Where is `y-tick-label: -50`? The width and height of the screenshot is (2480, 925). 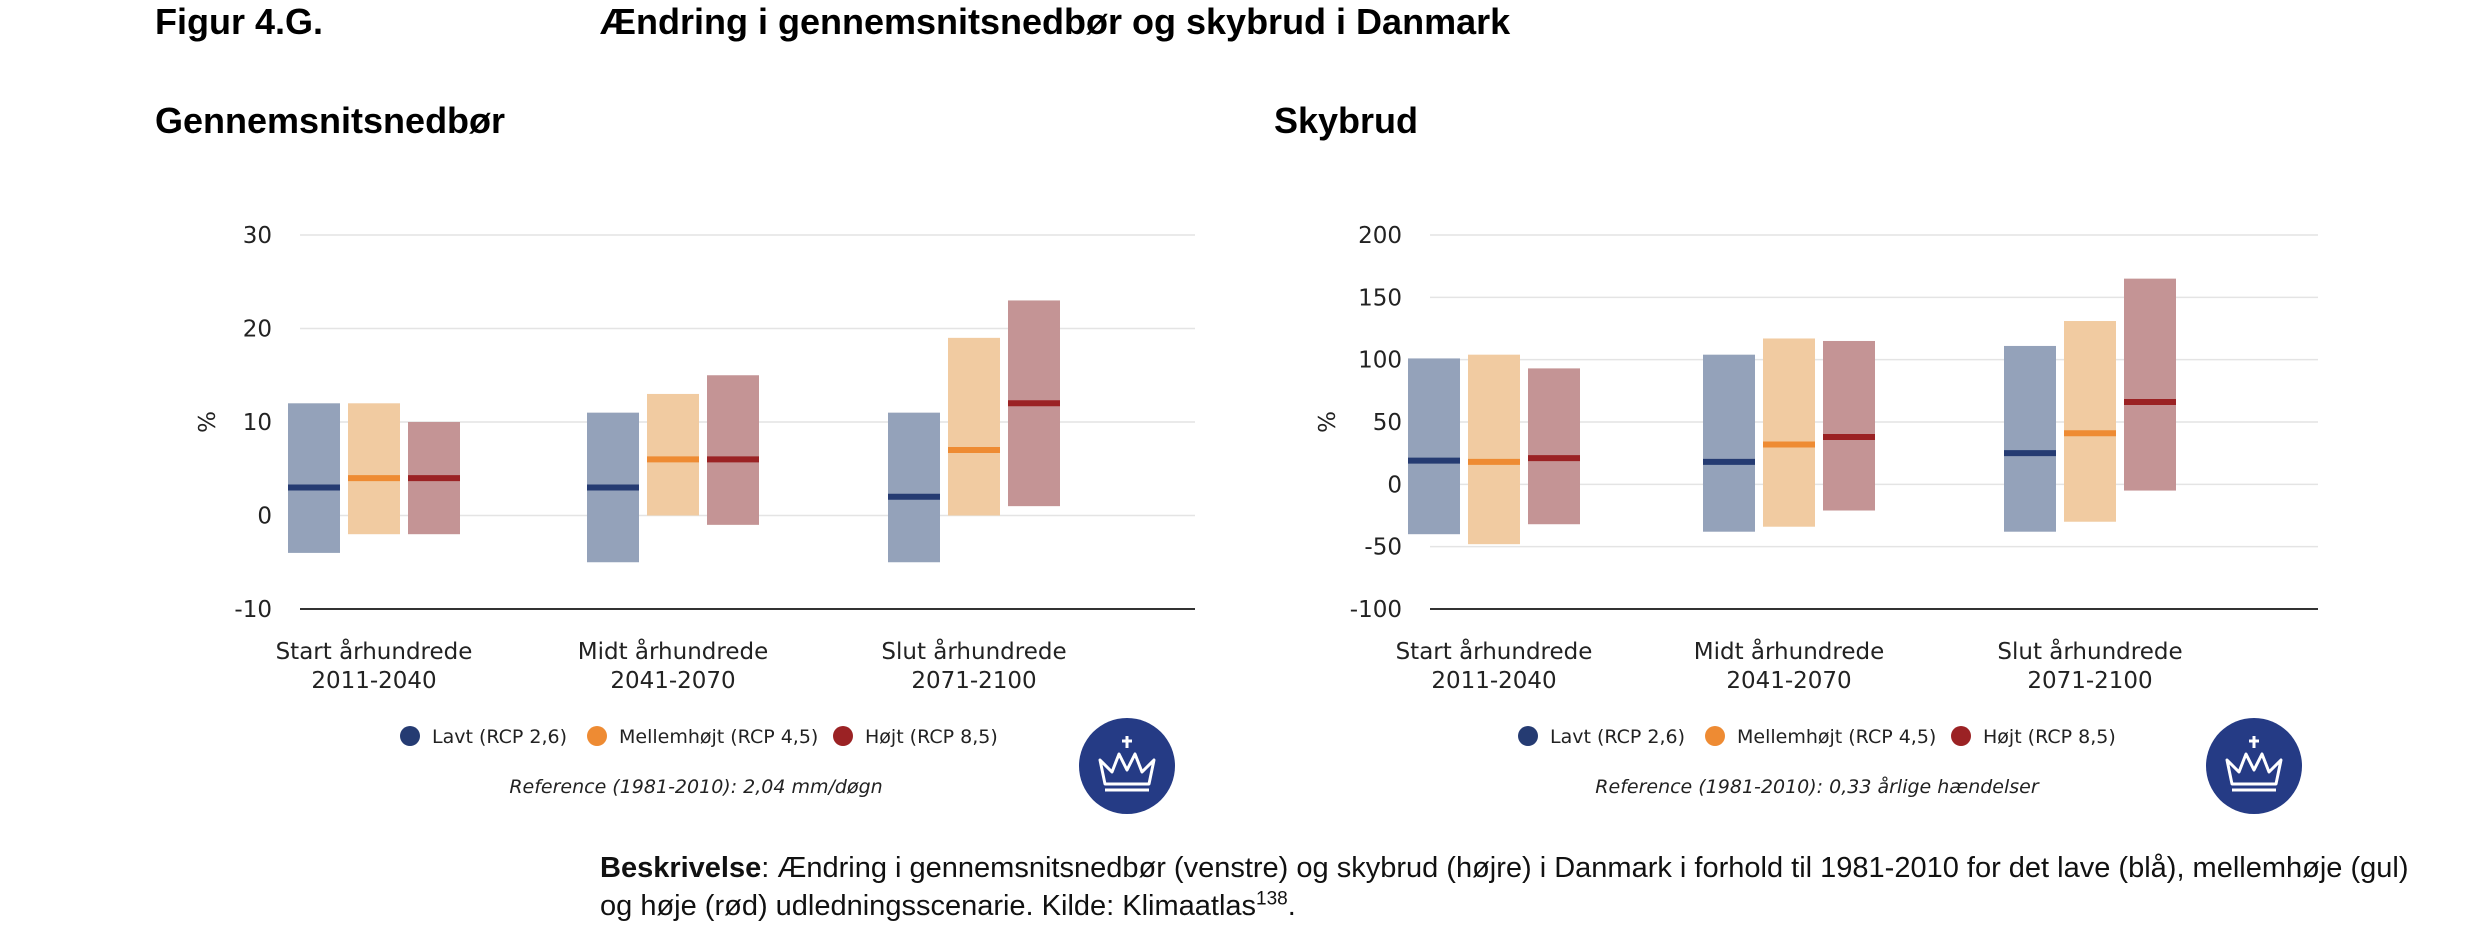 y-tick-label: -50 is located at coordinates (1383, 548).